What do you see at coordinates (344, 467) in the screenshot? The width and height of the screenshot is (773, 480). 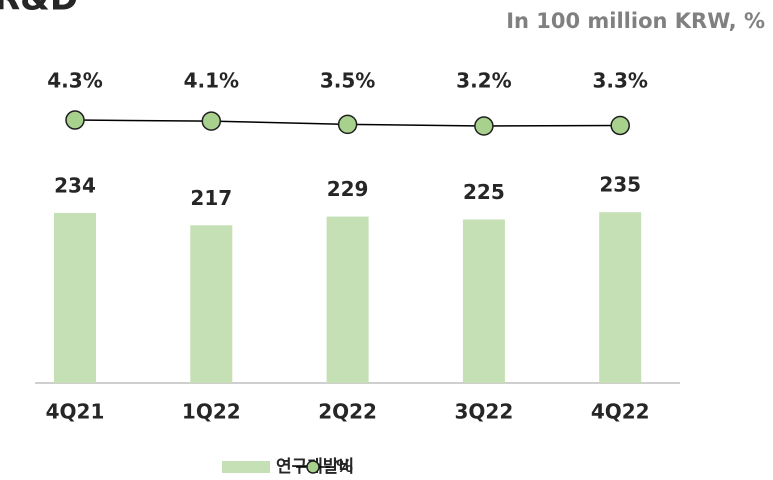 I see `legend-label: %` at bounding box center [344, 467].